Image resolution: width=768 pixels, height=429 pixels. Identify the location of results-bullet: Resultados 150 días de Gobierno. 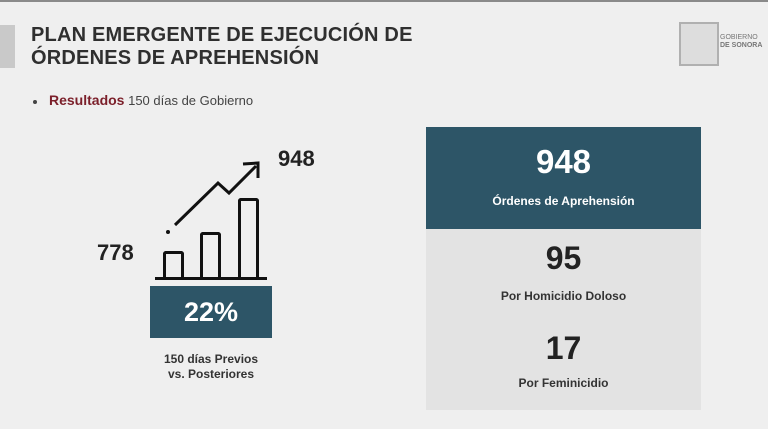
(143, 100).